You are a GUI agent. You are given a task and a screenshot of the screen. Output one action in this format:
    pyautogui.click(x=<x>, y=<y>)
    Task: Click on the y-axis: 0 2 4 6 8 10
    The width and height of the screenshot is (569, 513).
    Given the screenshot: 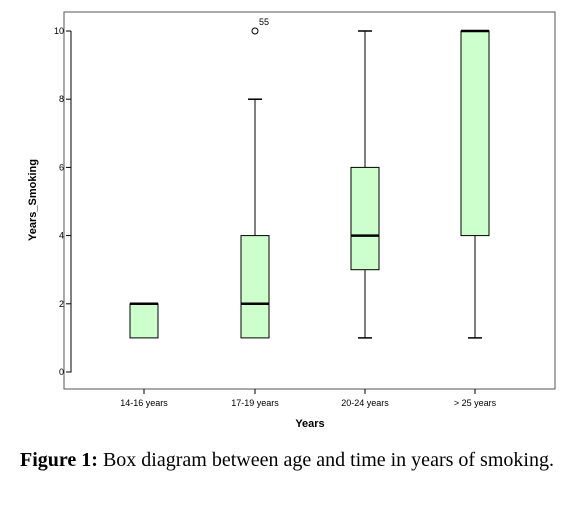 What is the action you would take?
    pyautogui.click(x=63, y=201)
    